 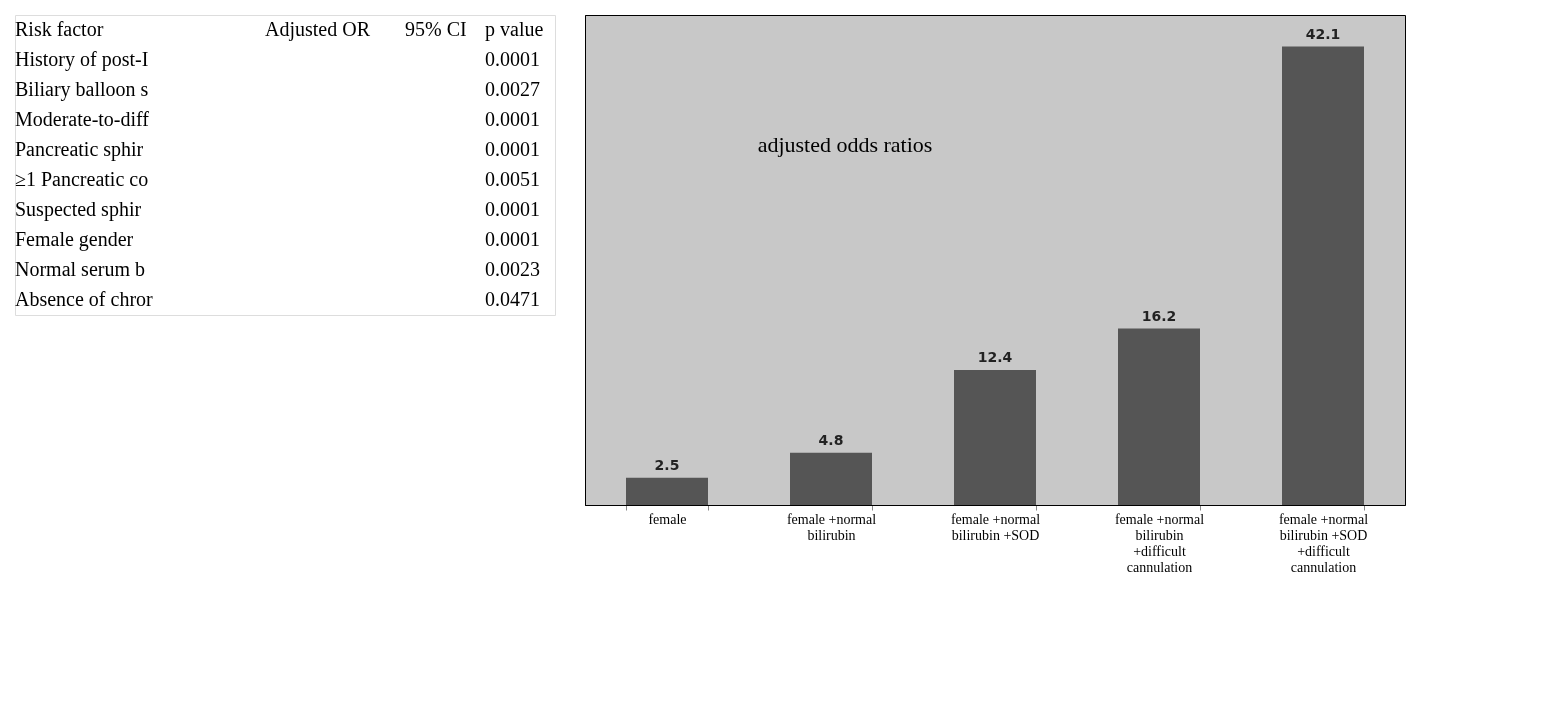 I want to click on x-tick-label: female, so click(x=667, y=519).